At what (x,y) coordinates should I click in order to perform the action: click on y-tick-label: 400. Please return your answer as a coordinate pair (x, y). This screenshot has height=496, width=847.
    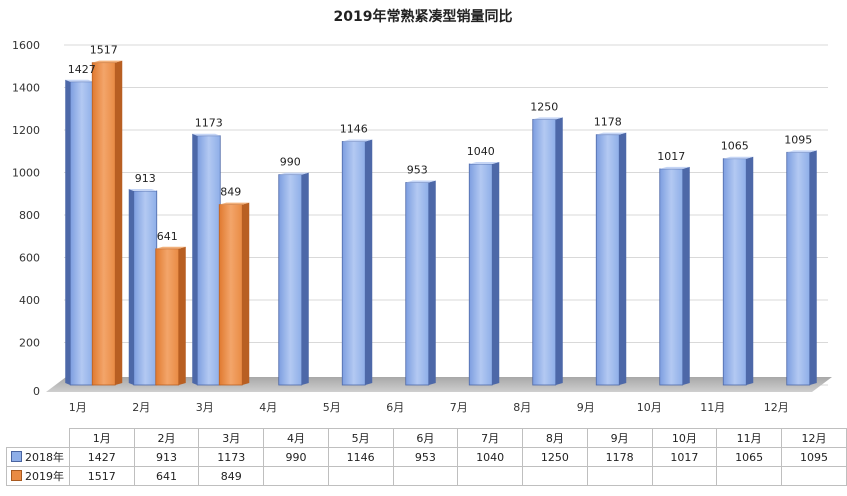
    Looking at the image, I should click on (29, 300).